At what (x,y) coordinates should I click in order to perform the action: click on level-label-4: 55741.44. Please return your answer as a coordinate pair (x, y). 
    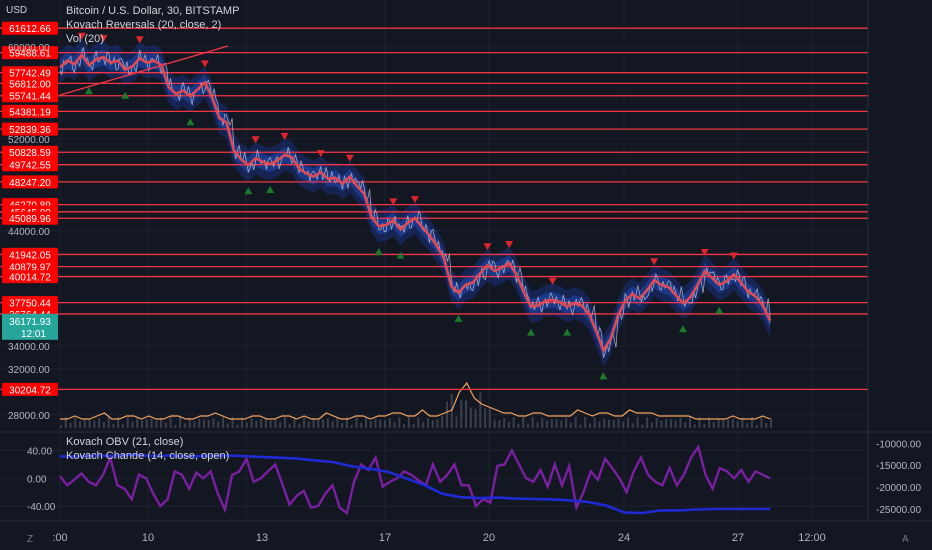
    Looking at the image, I should click on (30, 97).